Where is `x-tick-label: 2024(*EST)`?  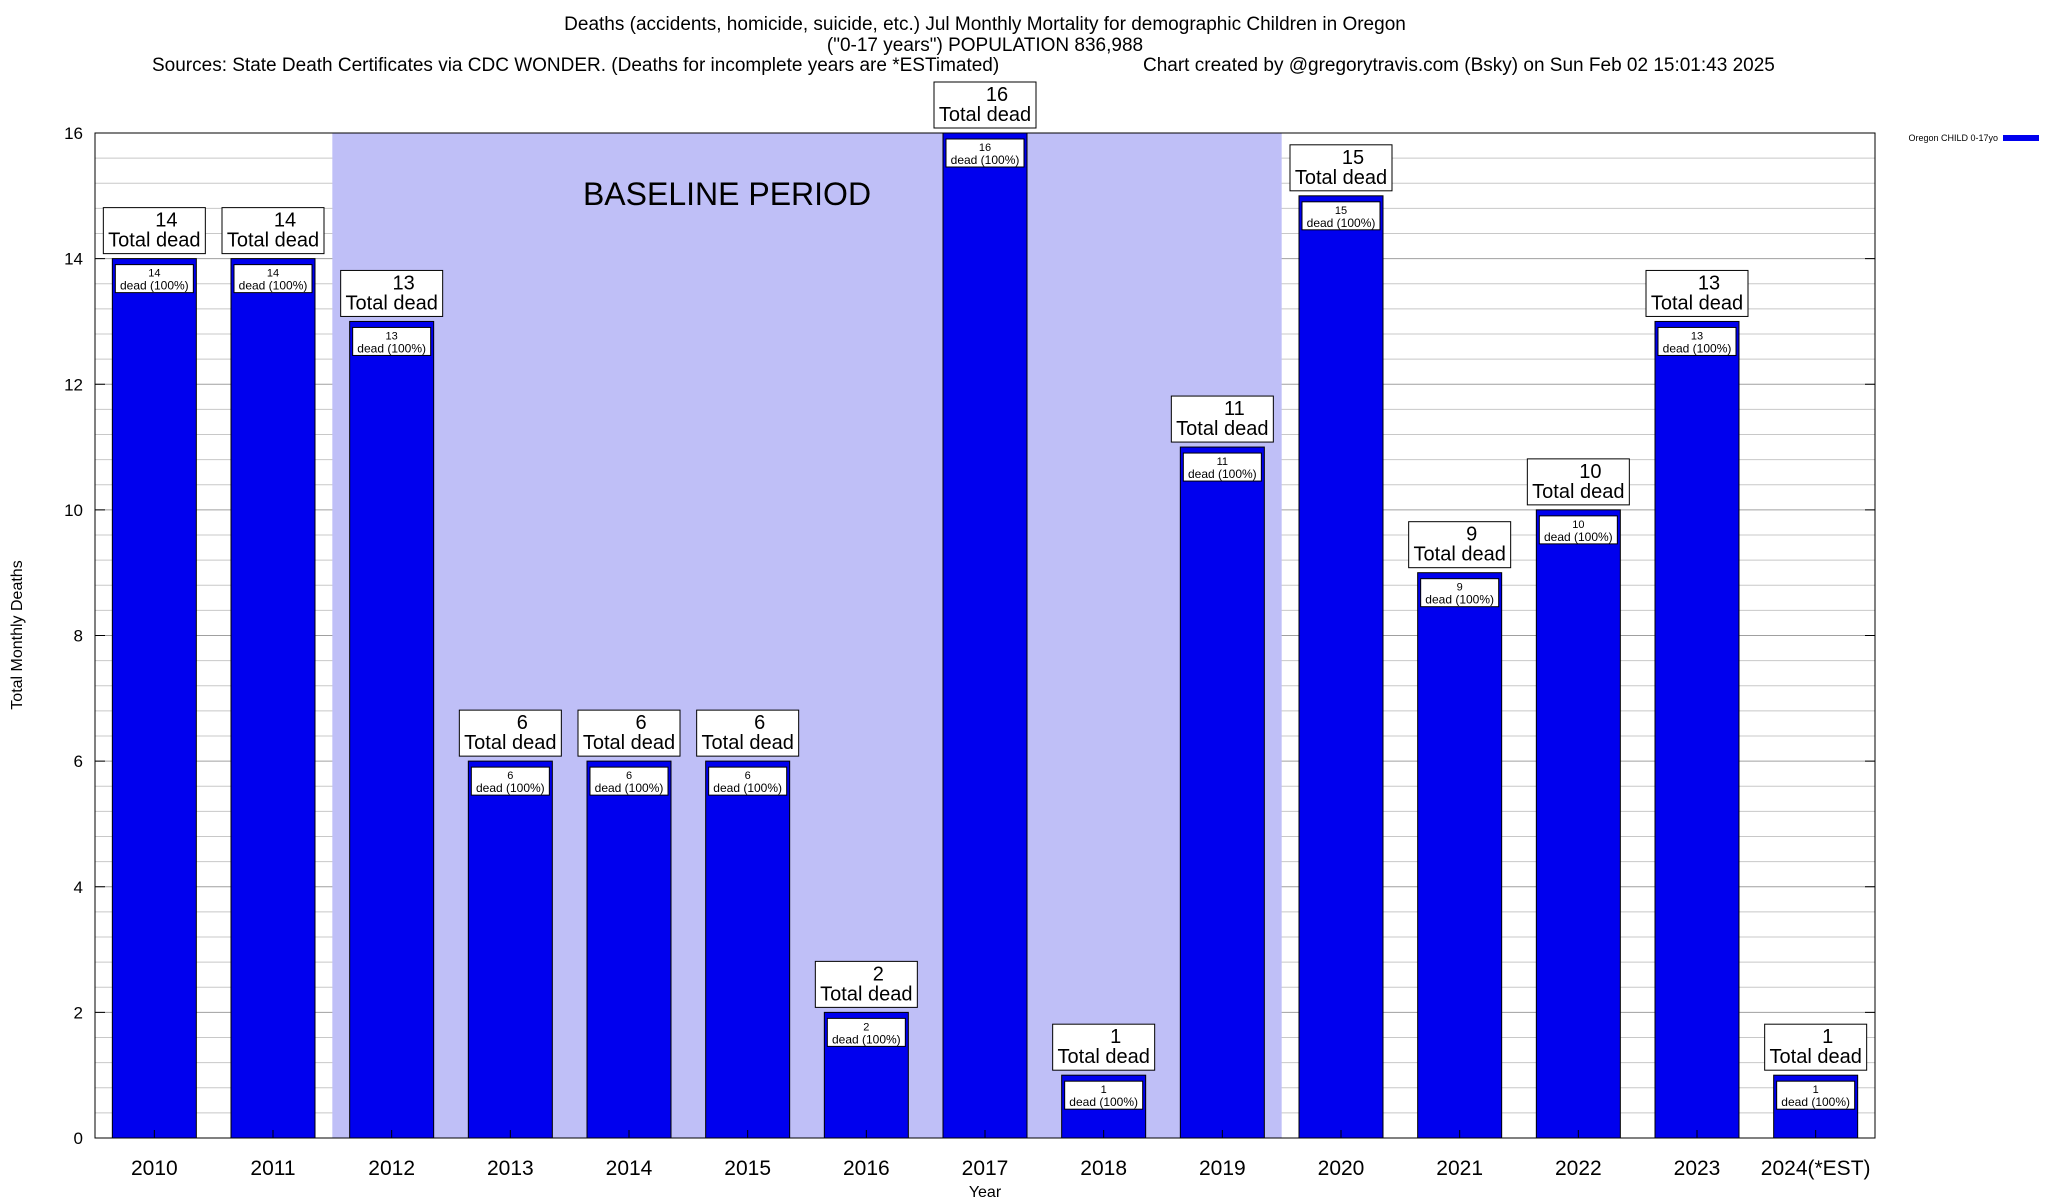 x-tick-label: 2024(*EST) is located at coordinates (1816, 1168).